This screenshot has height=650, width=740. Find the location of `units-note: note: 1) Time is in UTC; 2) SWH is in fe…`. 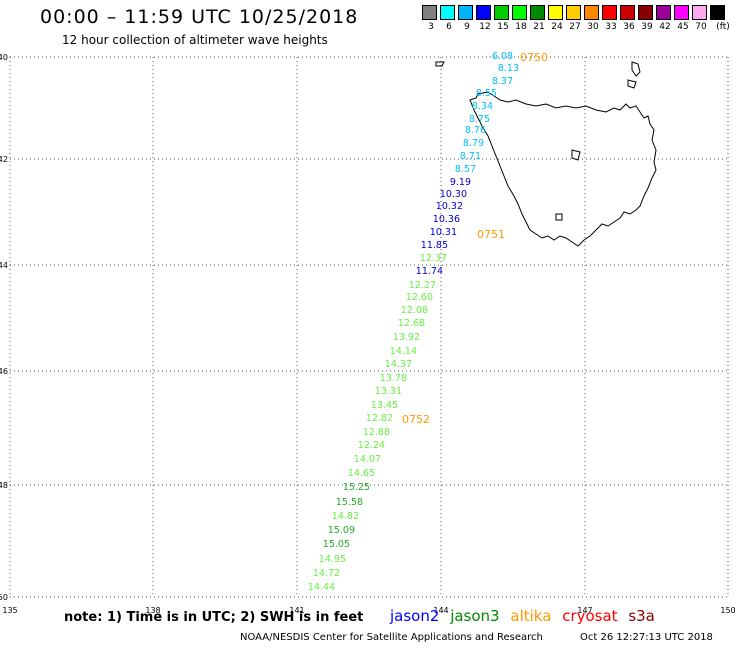

units-note: note: 1) Time is in UTC; 2) SWH is in fe… is located at coordinates (214, 617).